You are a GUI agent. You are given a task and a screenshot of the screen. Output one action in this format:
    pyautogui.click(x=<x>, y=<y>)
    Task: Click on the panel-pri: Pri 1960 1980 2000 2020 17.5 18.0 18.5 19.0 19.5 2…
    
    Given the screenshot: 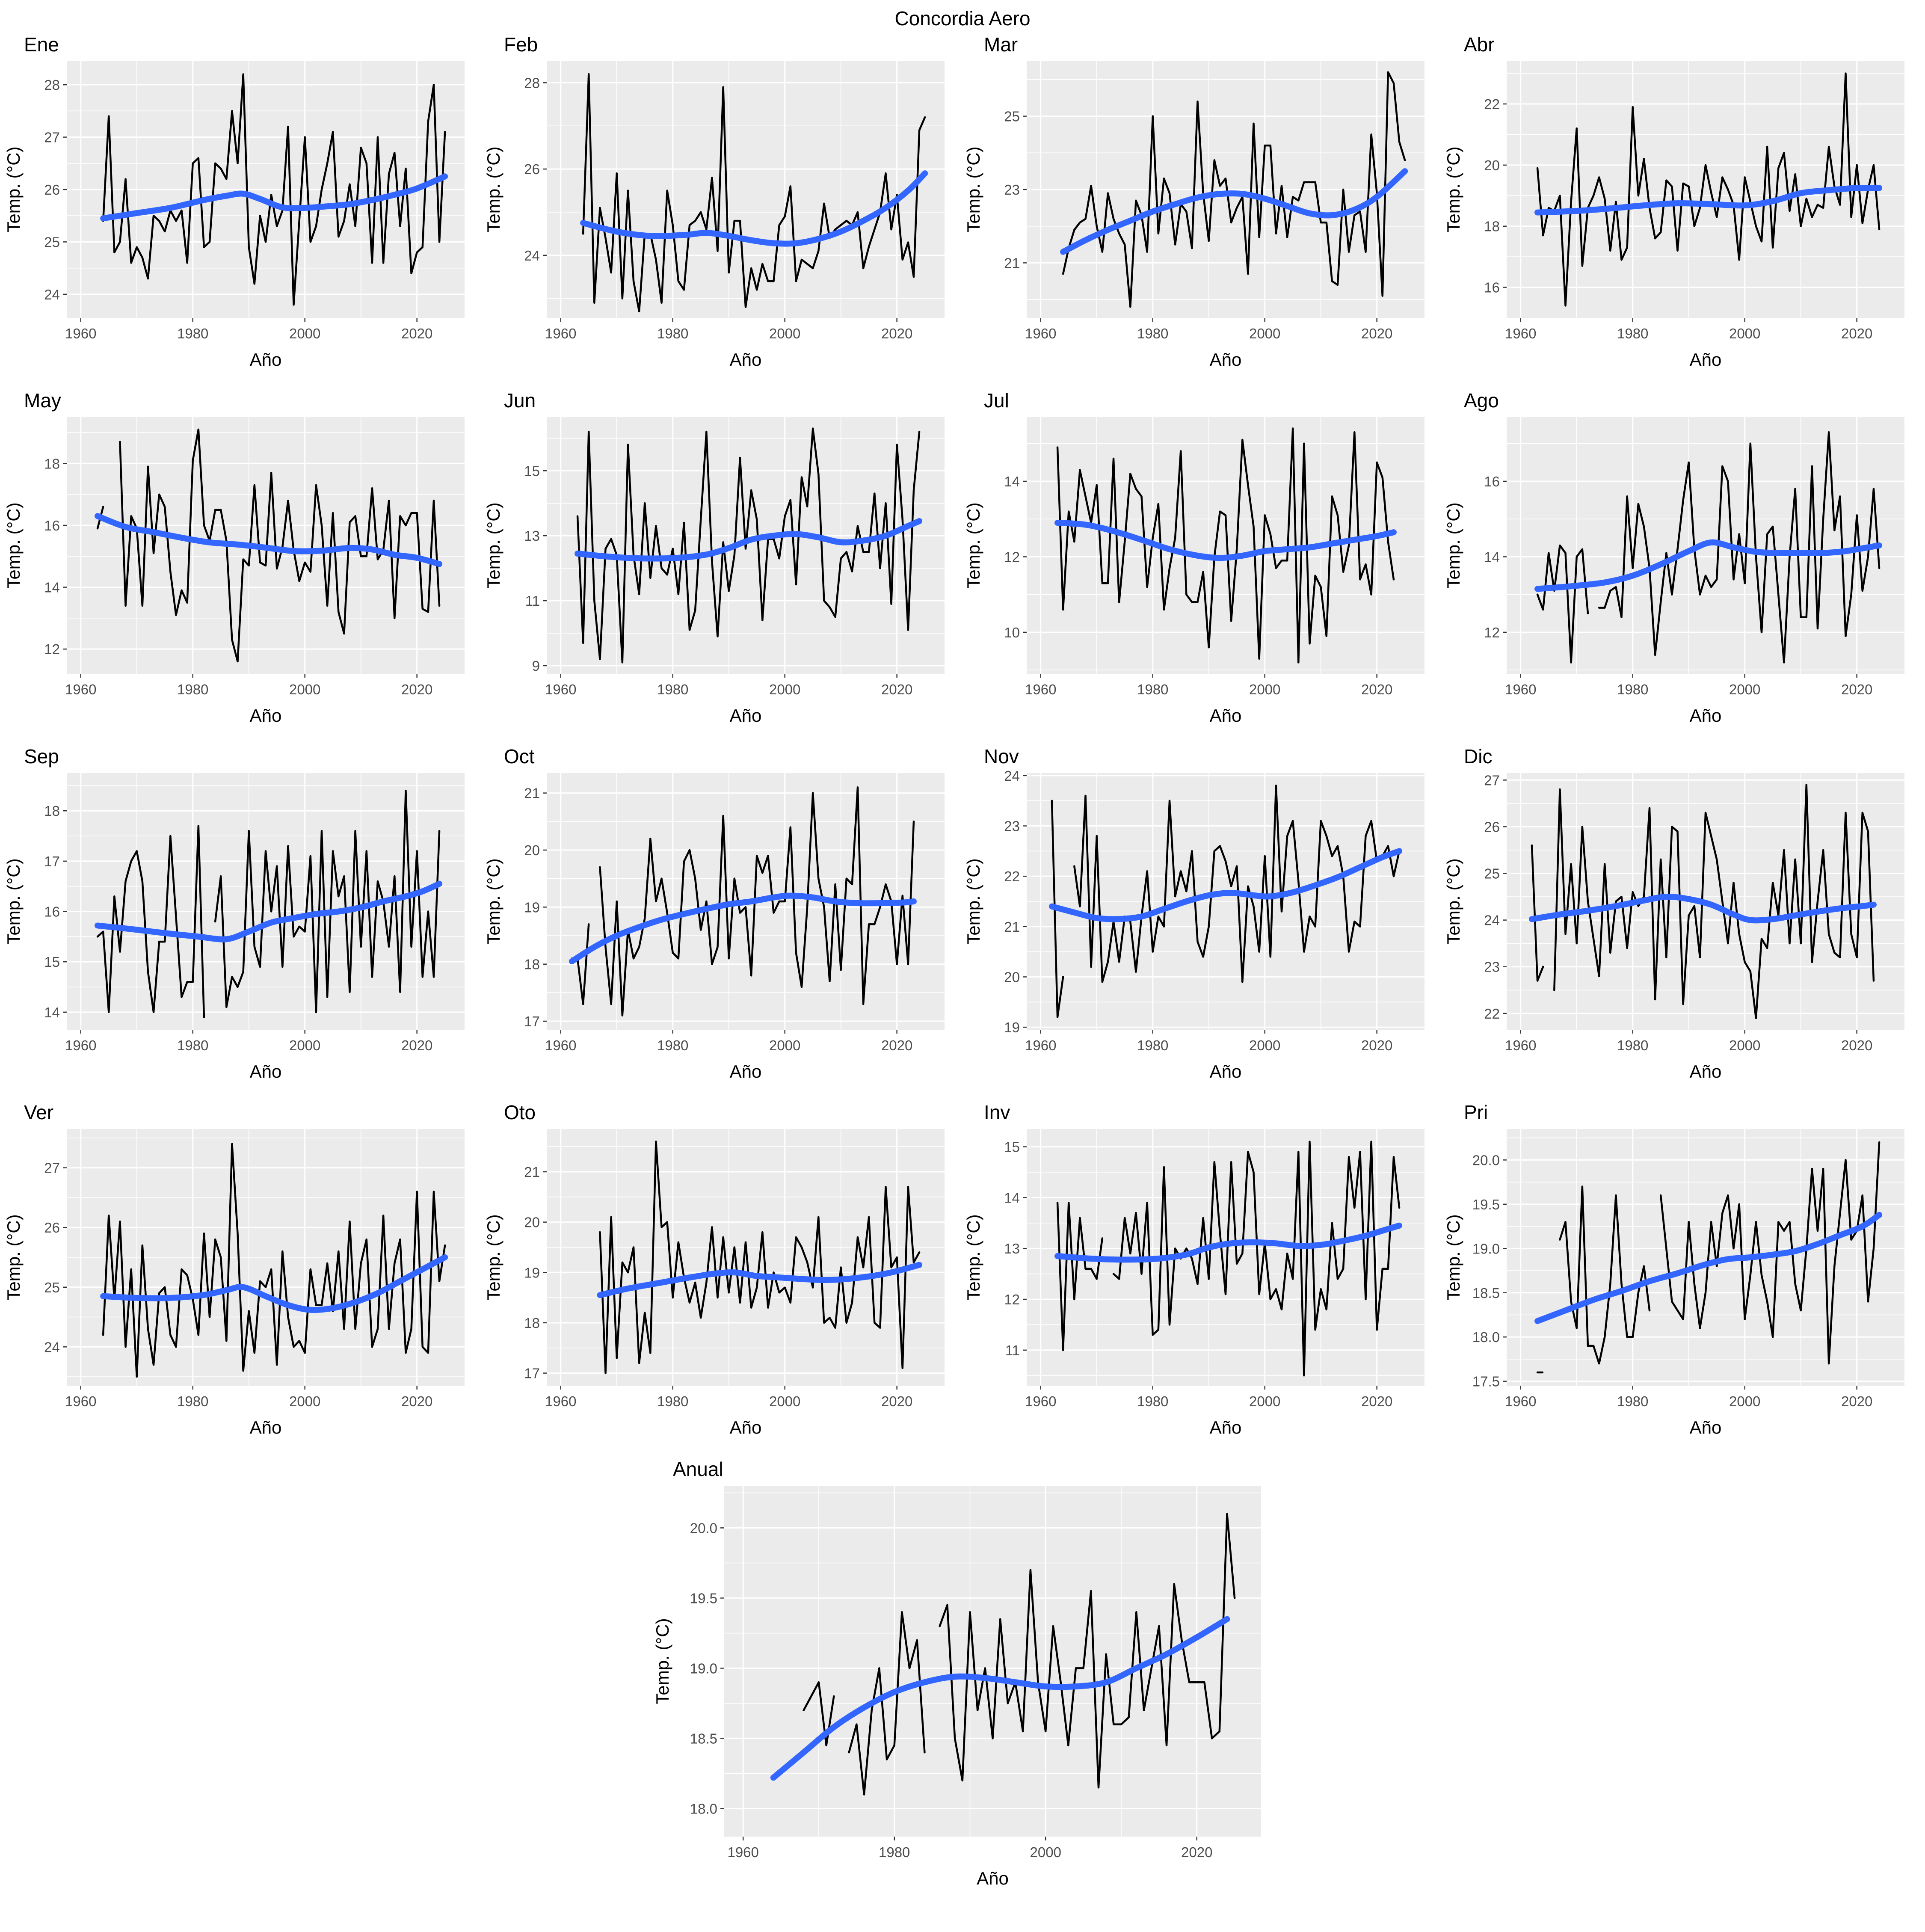 What is the action you would take?
    pyautogui.click(x=1673, y=1269)
    